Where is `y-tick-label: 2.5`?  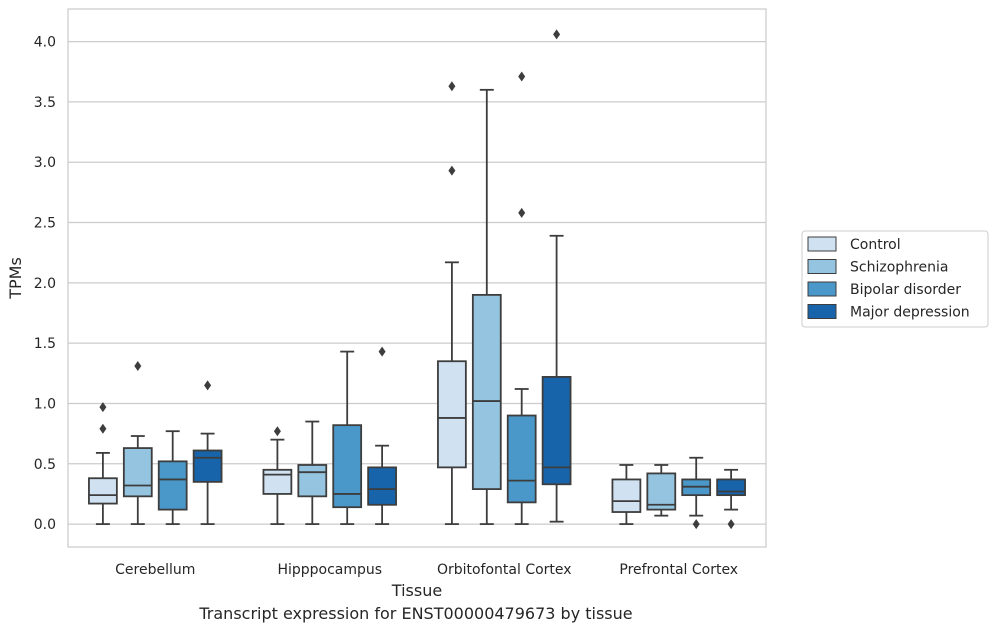
y-tick-label: 2.5 is located at coordinates (45, 224).